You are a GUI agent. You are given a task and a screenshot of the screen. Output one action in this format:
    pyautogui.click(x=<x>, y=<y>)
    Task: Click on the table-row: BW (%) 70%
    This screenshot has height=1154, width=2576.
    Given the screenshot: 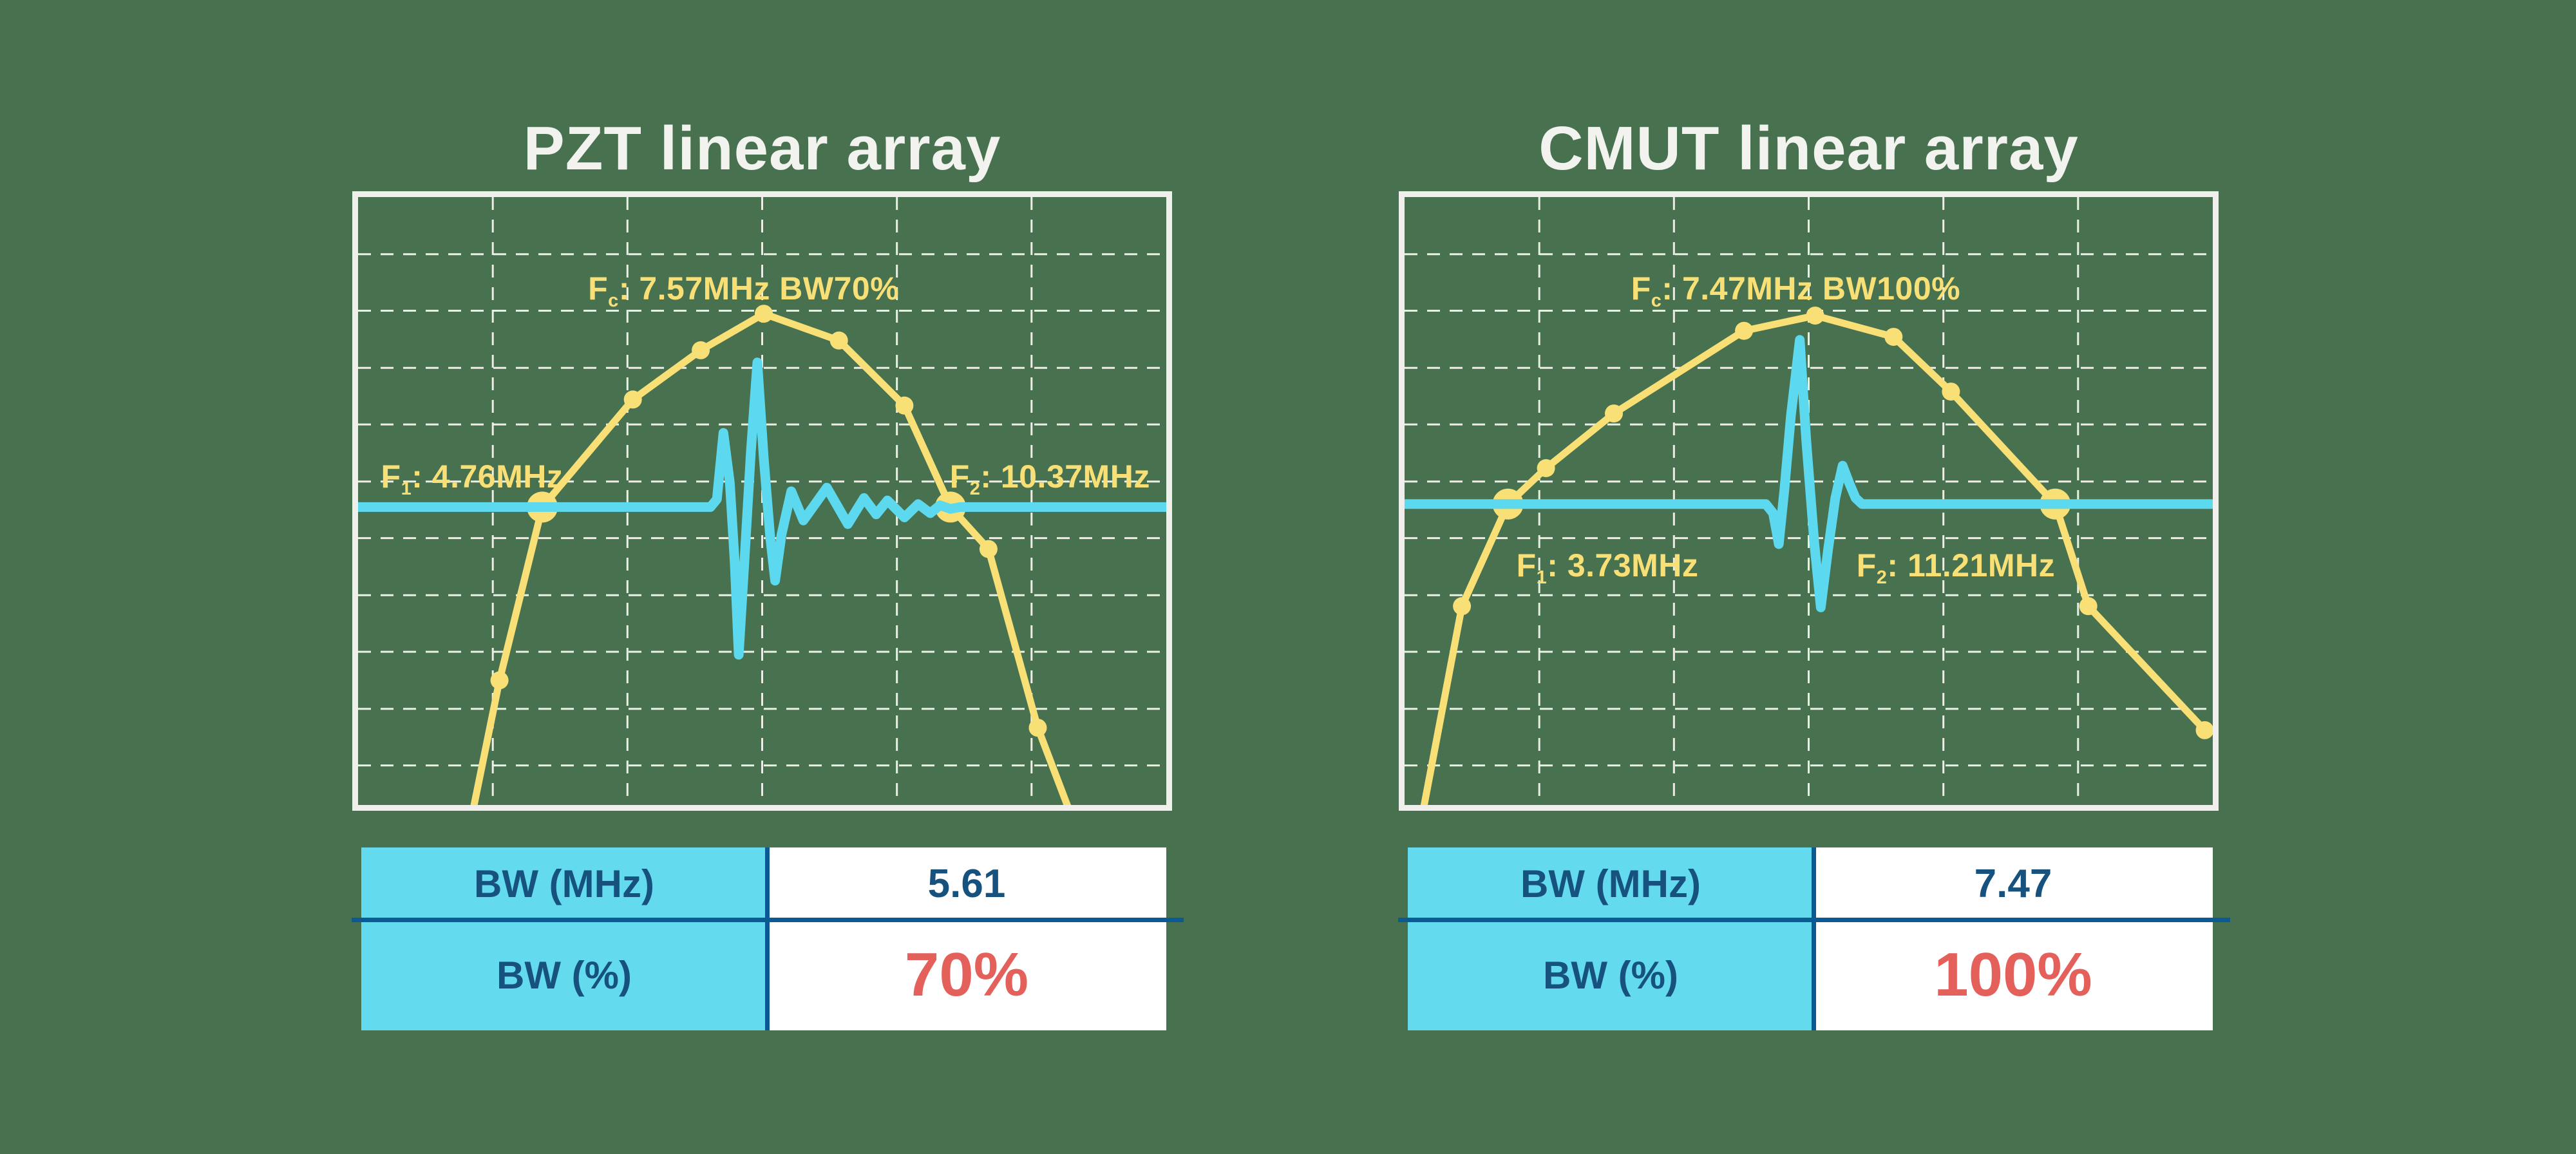 What is the action you would take?
    pyautogui.click(x=763, y=975)
    